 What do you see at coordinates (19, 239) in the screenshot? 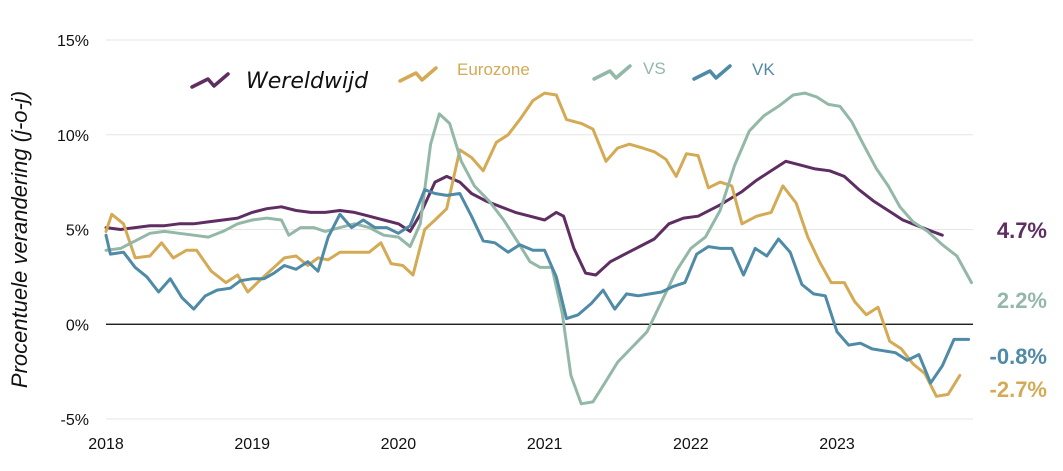
I see `y-axis-title: Procentuele verandering (j-o-j)` at bounding box center [19, 239].